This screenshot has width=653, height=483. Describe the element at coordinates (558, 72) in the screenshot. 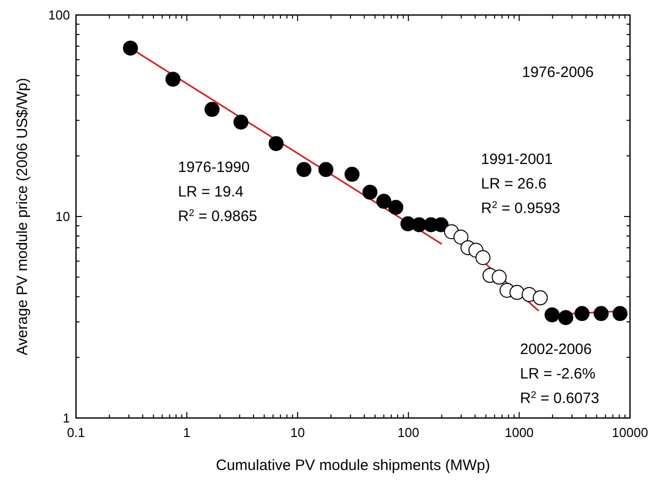

I see `annotation: 1976-2006` at that location.